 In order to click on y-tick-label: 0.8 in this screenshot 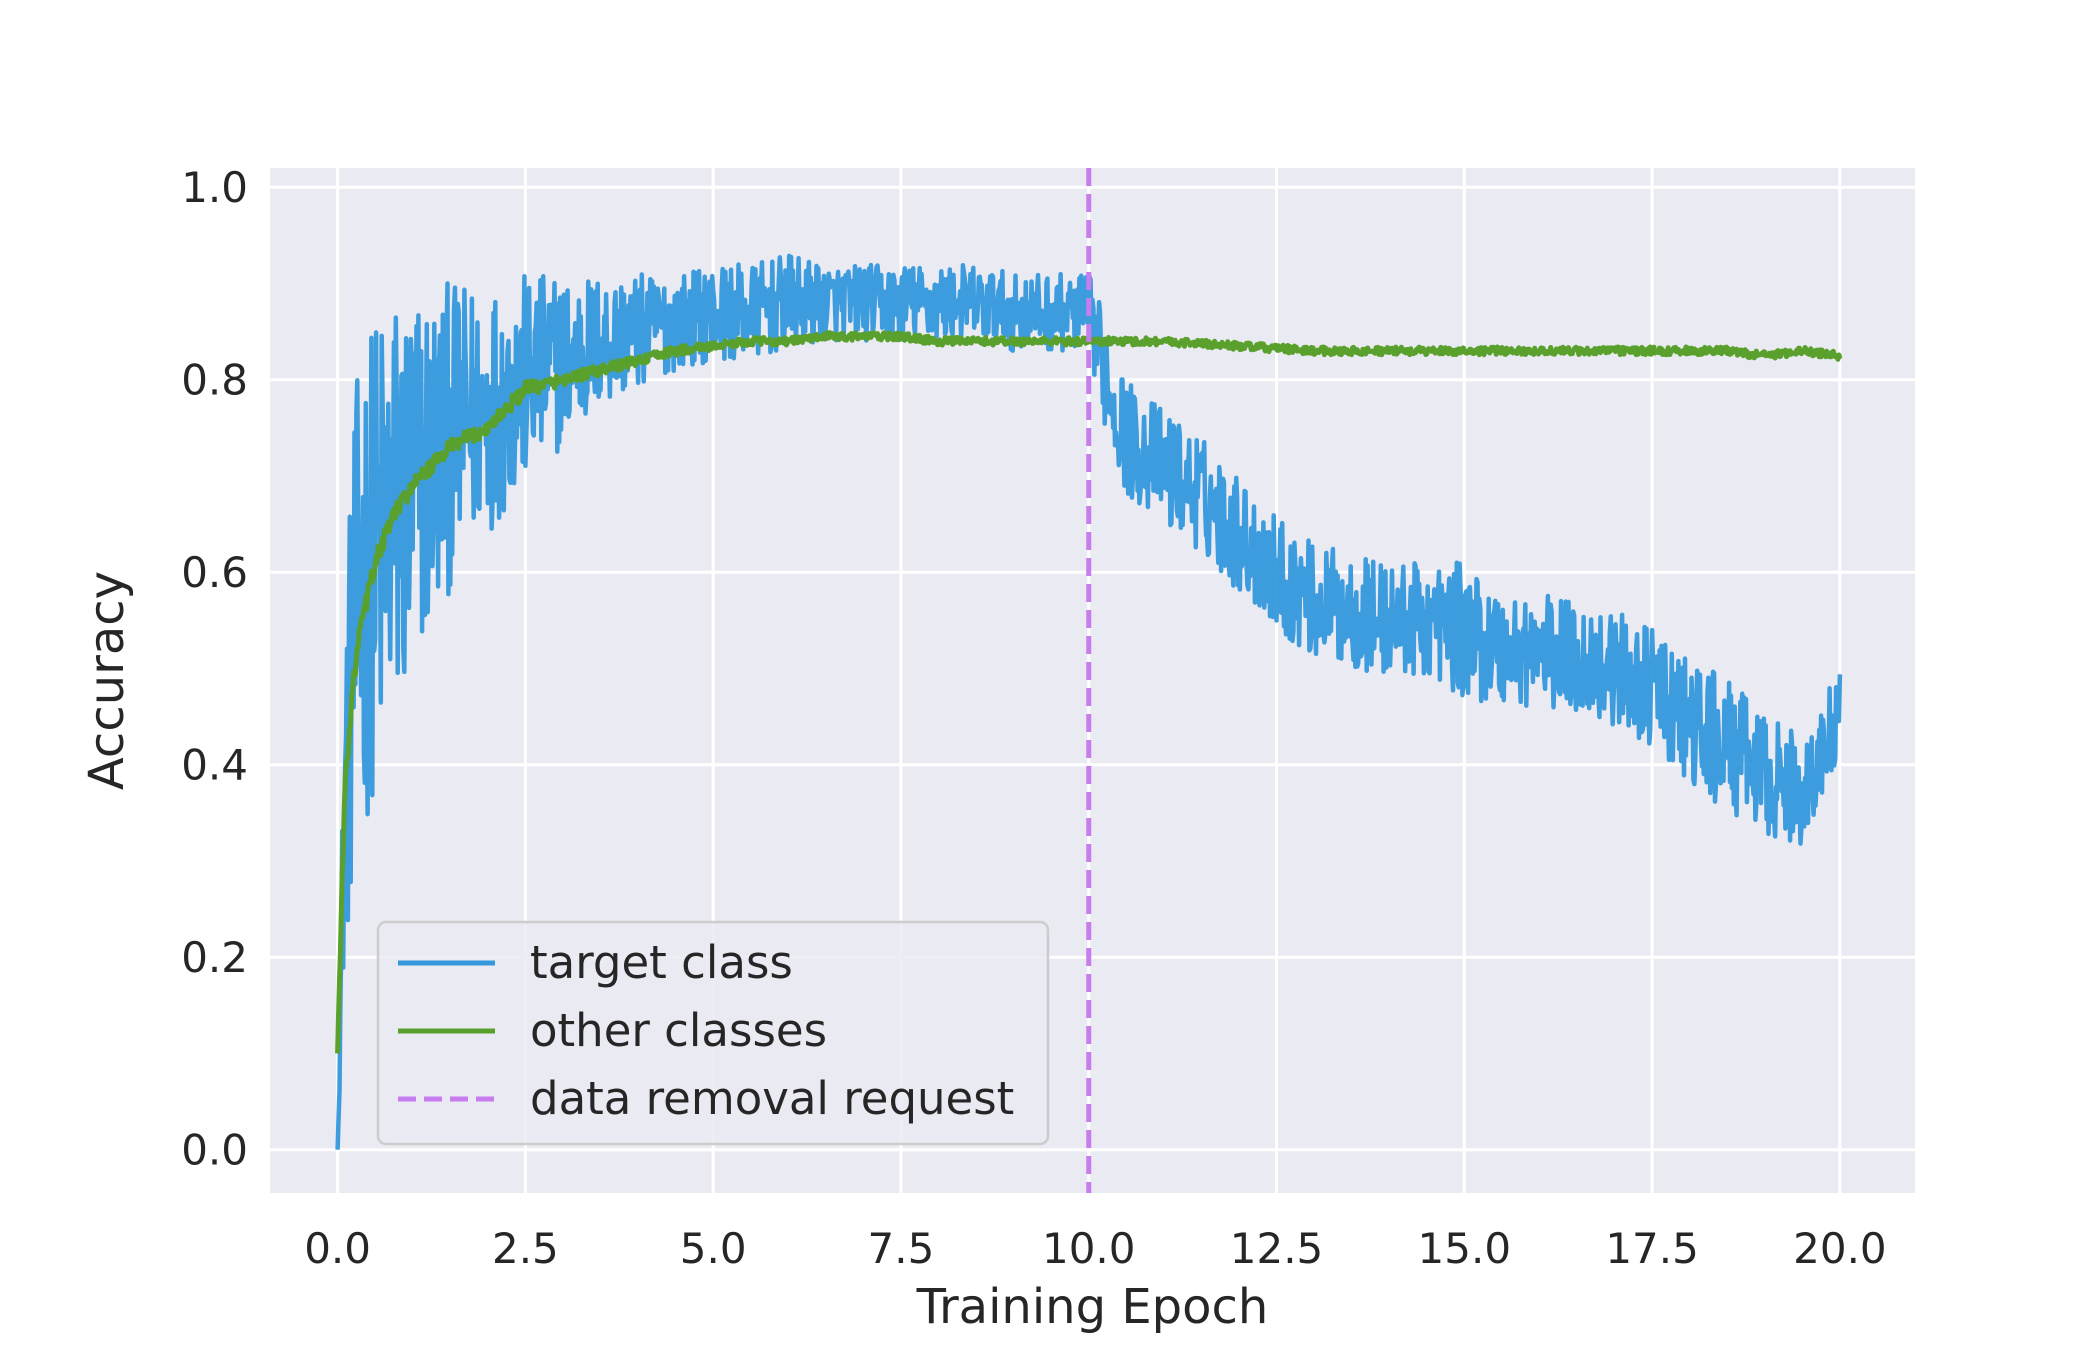, I will do `click(214, 380)`.